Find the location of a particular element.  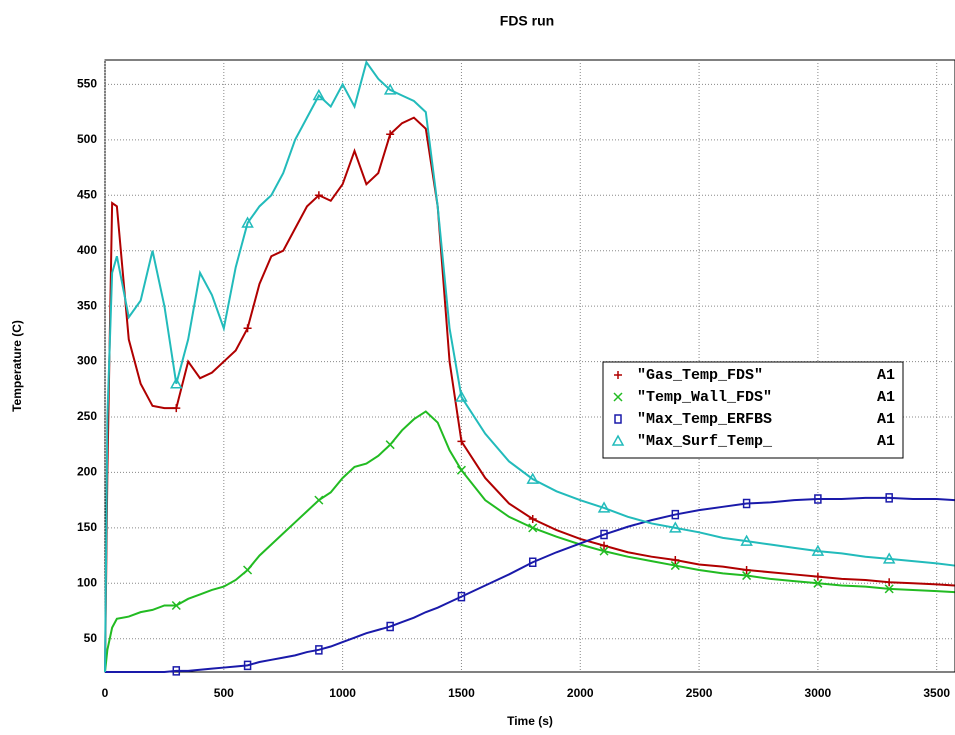

legend-label: "Temp_Wall_FDS" is located at coordinates (704, 397).